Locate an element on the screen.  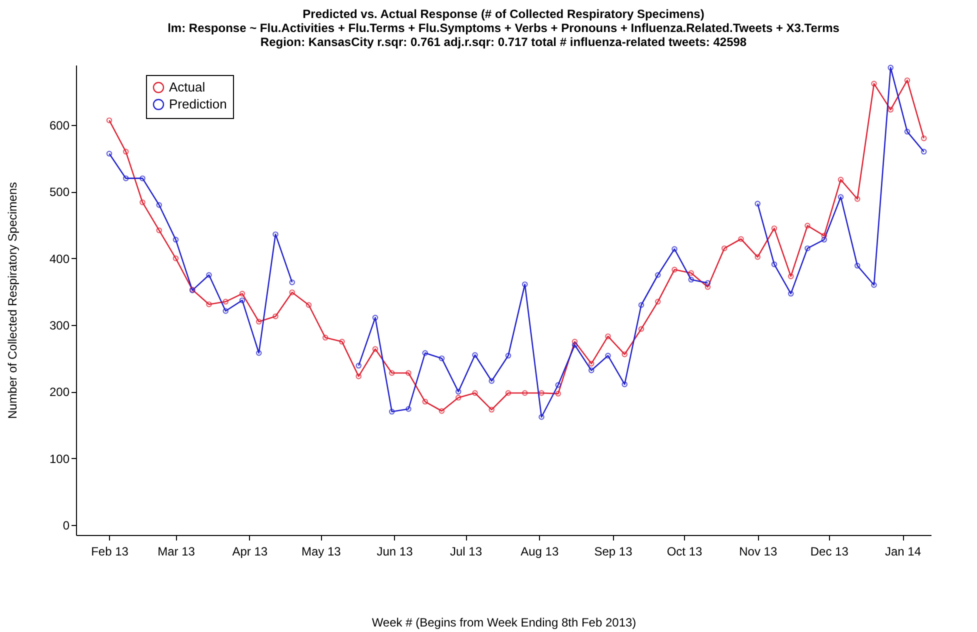
x-tick-label: Jan 14 is located at coordinates (903, 551).